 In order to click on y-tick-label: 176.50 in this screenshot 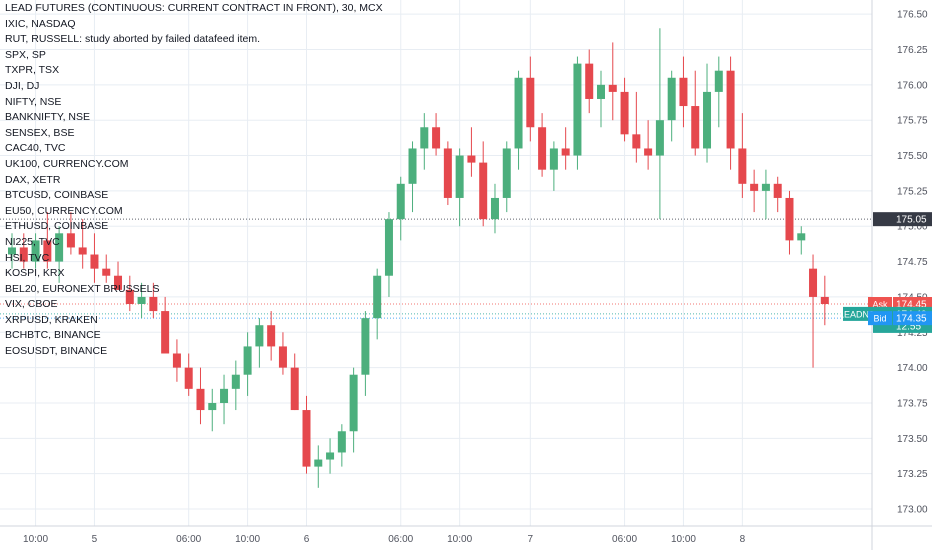, I will do `click(912, 15)`.